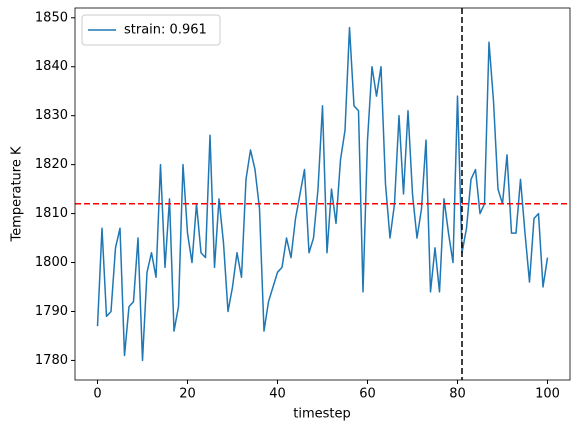 The image size is (581, 433). Describe the element at coordinates (51, 213) in the screenshot. I see `y-tick-label: 1810` at that location.